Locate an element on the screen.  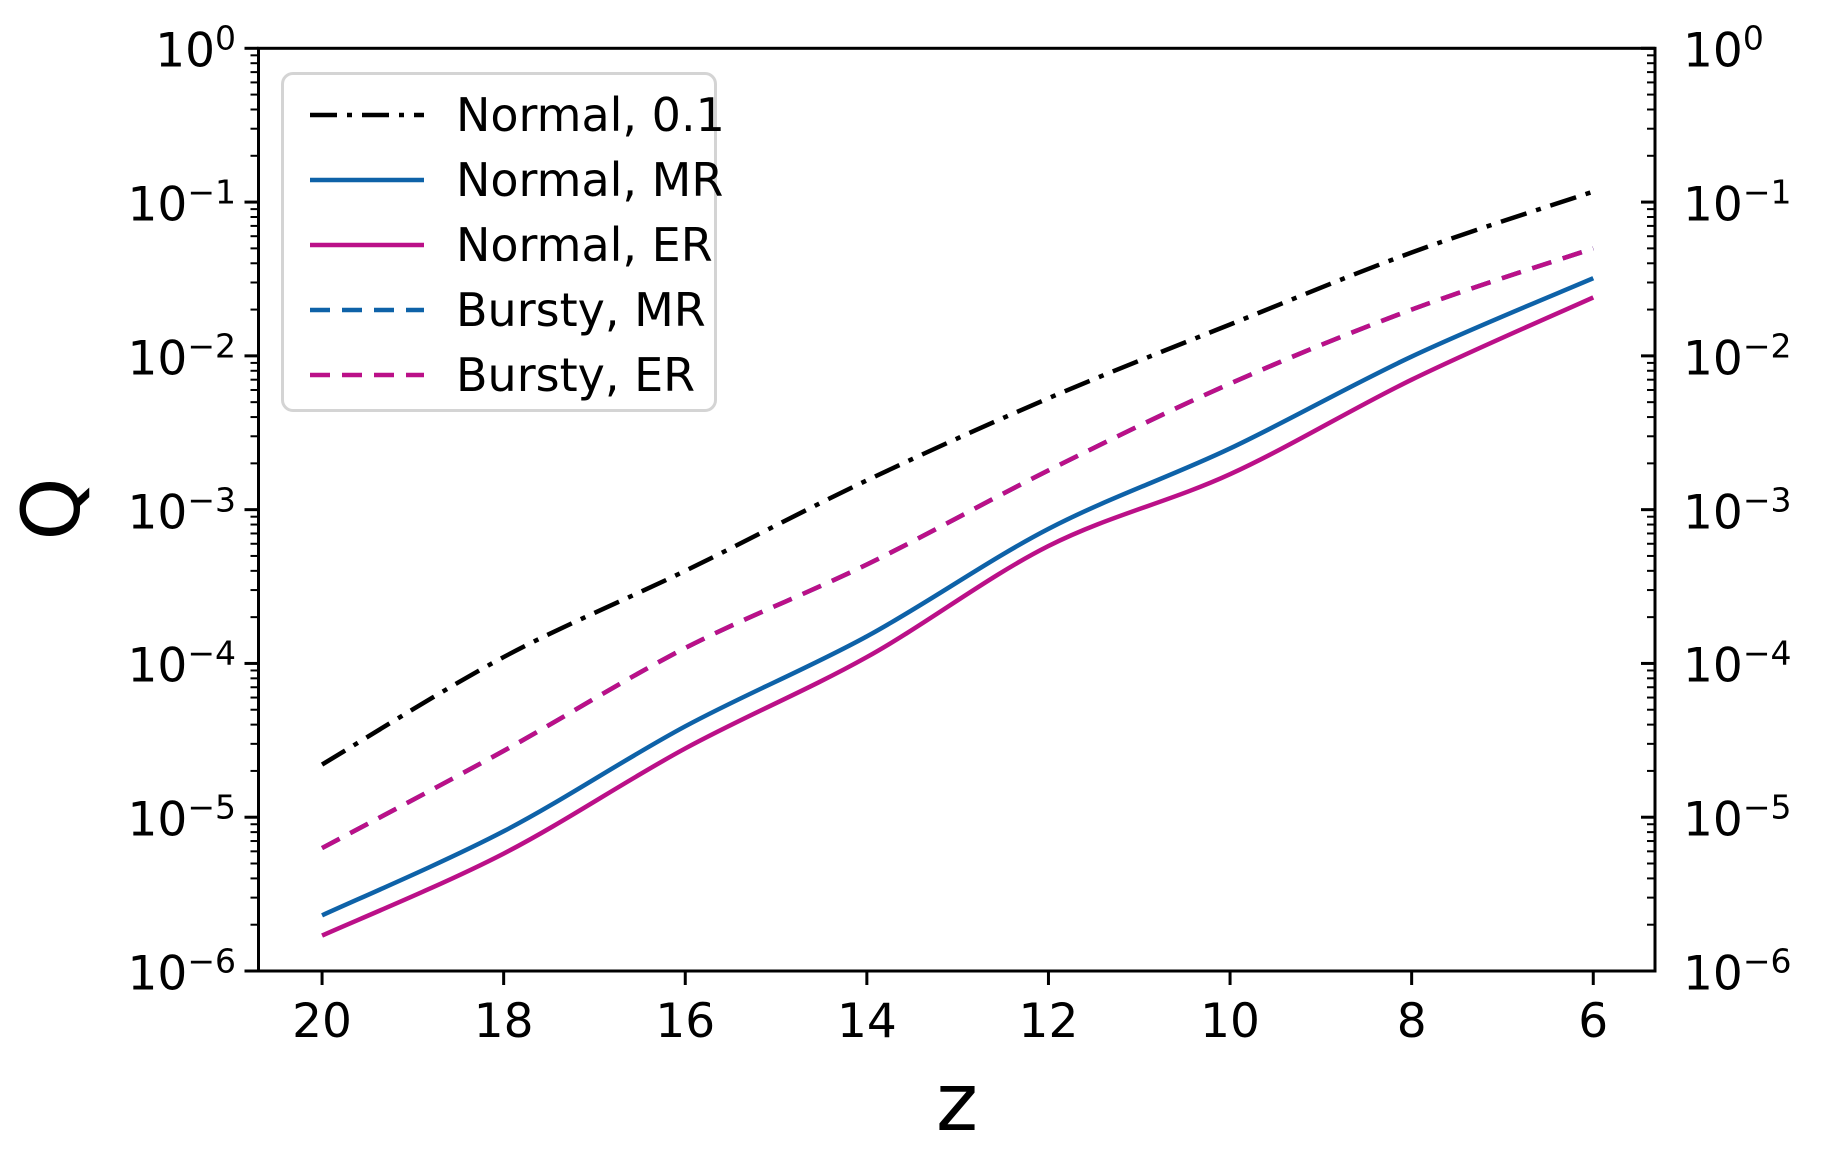
legend-entry-normal-mr: Normal, MR is located at coordinates (503, 179).